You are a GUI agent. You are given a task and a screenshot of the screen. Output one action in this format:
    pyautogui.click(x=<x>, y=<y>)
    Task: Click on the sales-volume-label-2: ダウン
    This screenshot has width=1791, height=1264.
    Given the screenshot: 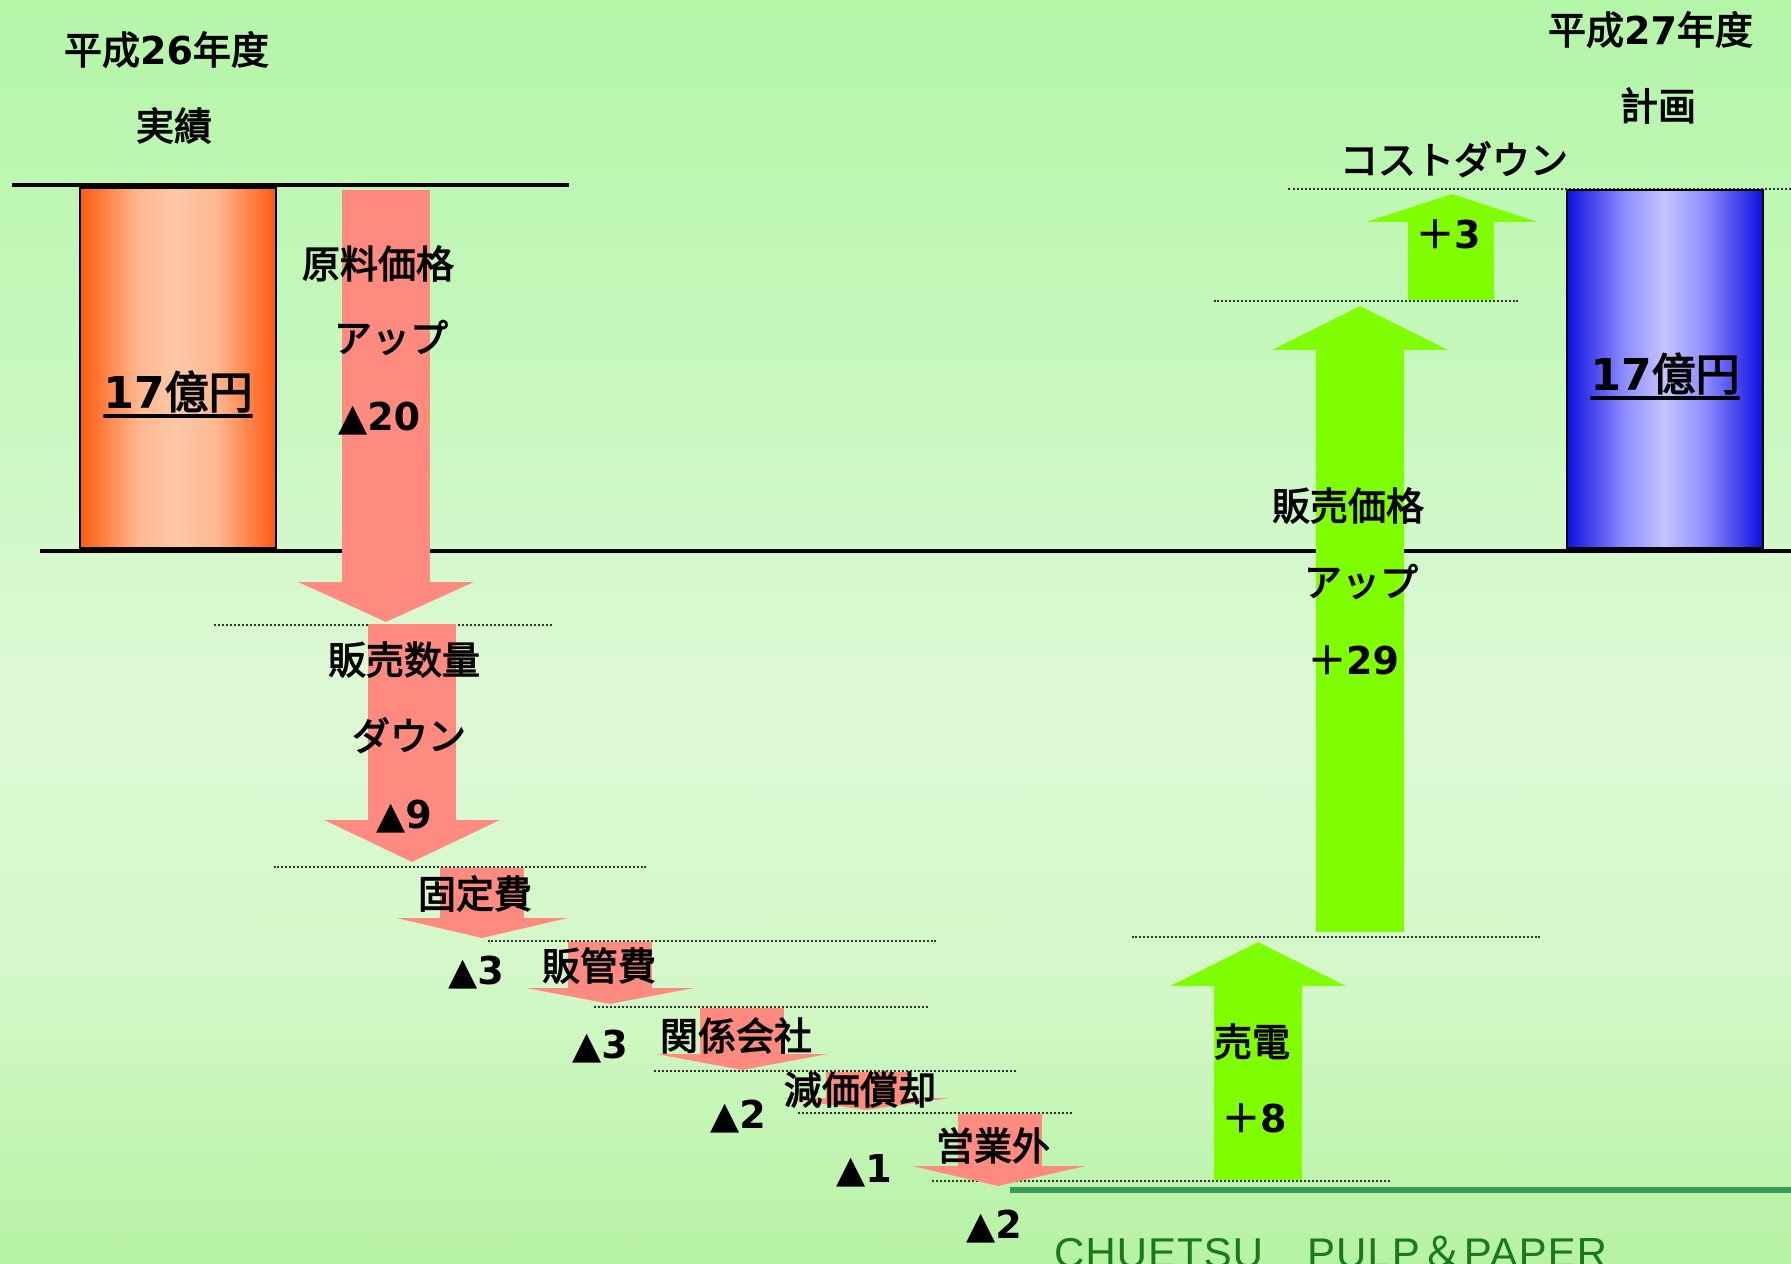 What is the action you would take?
    pyautogui.click(x=409, y=737)
    